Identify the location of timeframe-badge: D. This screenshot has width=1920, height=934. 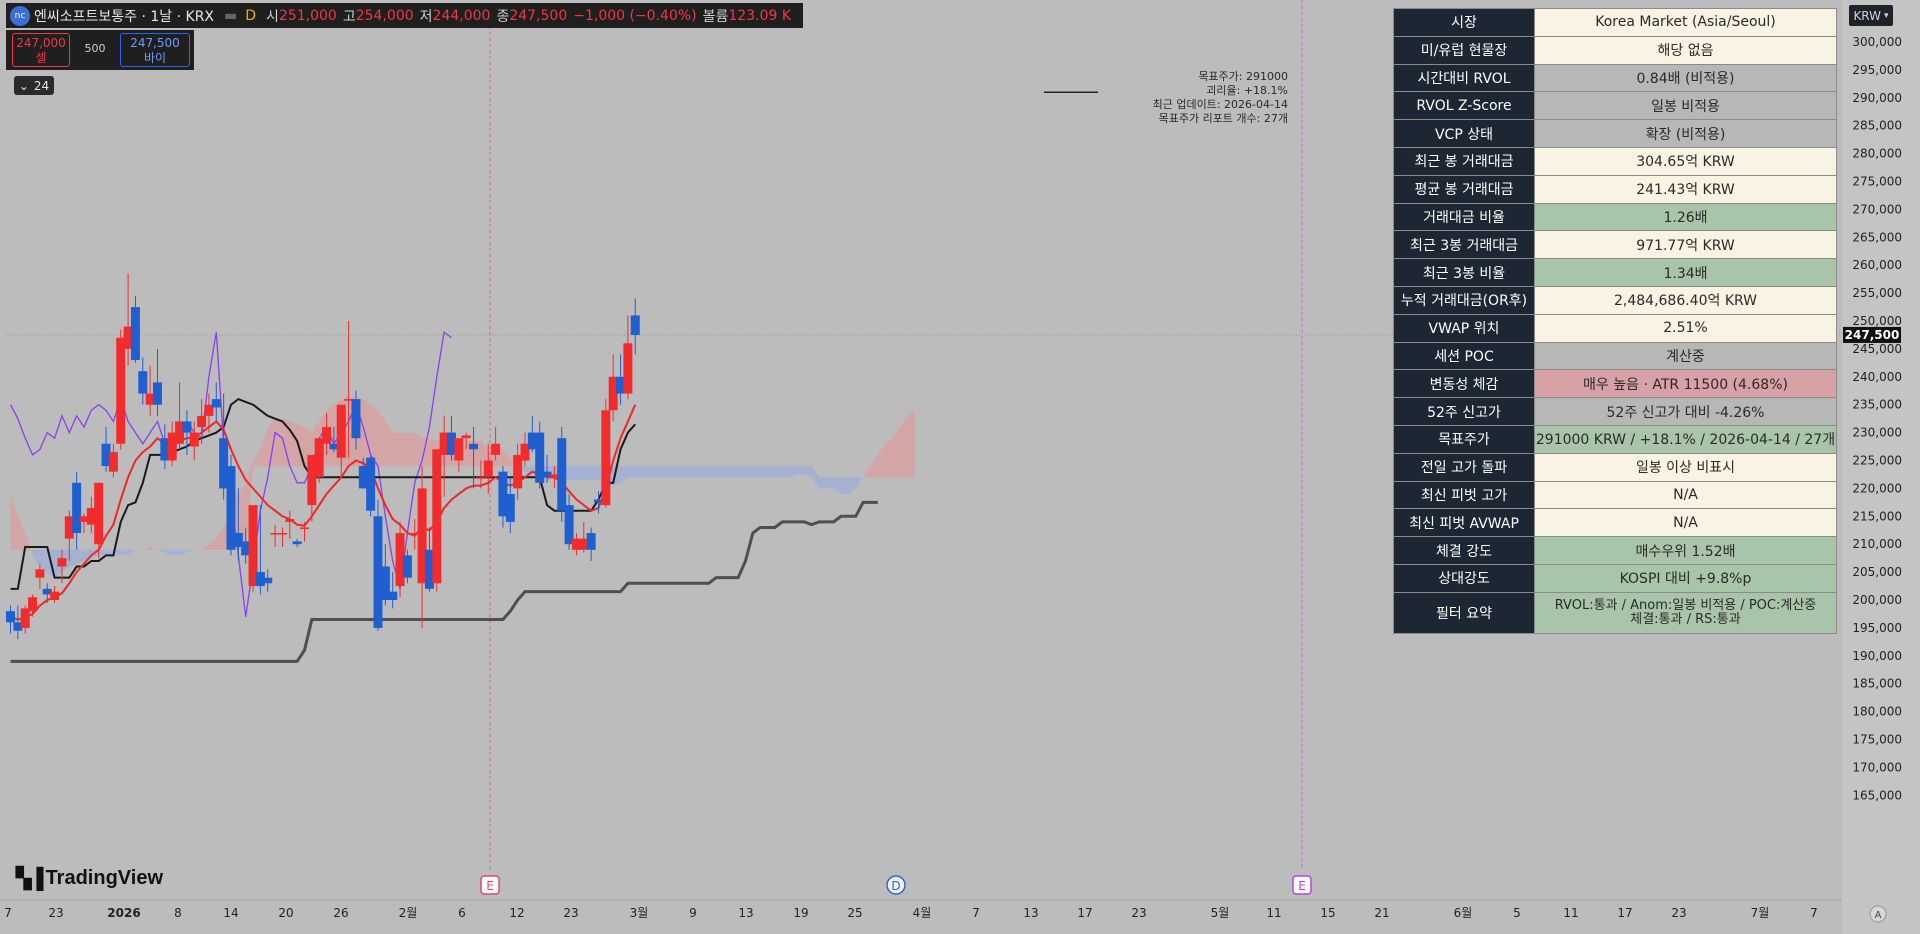
(251, 15).